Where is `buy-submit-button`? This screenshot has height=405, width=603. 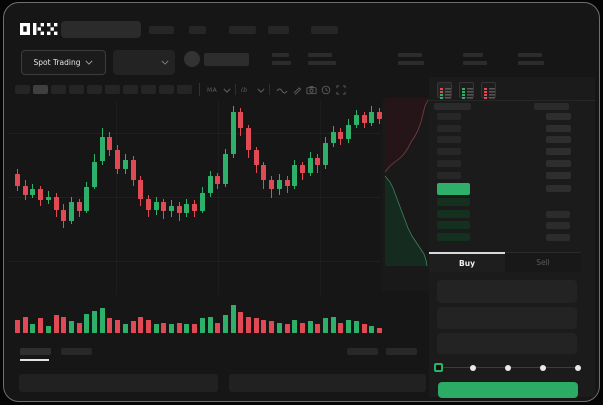
buy-submit-button is located at coordinates (508, 390).